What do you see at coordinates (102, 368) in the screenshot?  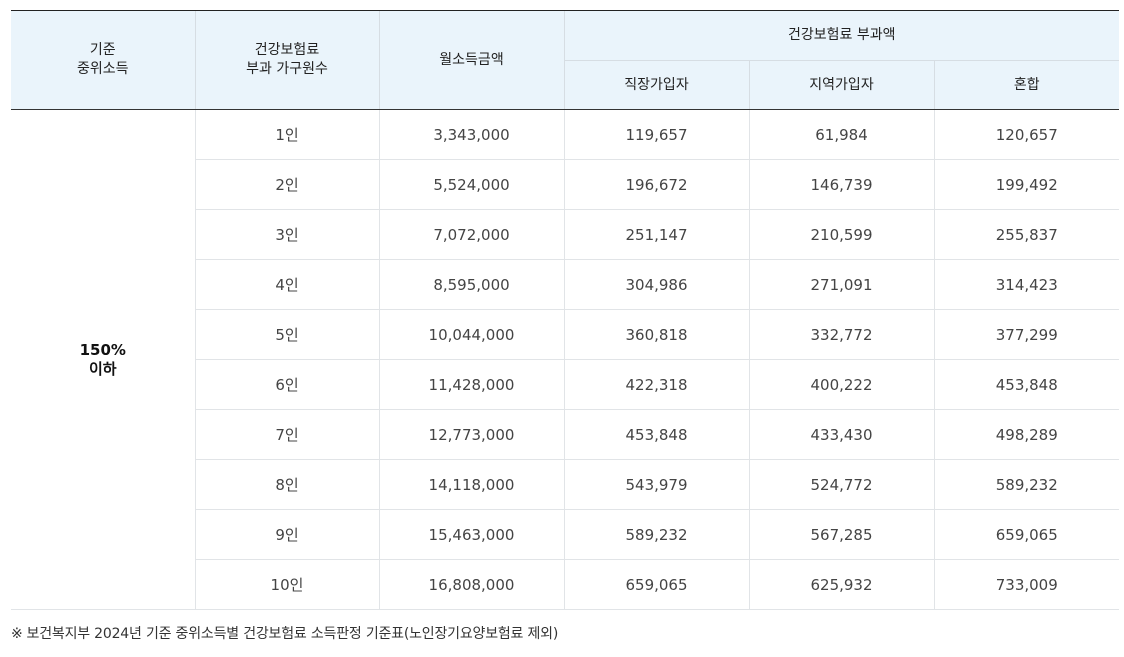 I see `group-label-line: 이하` at bounding box center [102, 368].